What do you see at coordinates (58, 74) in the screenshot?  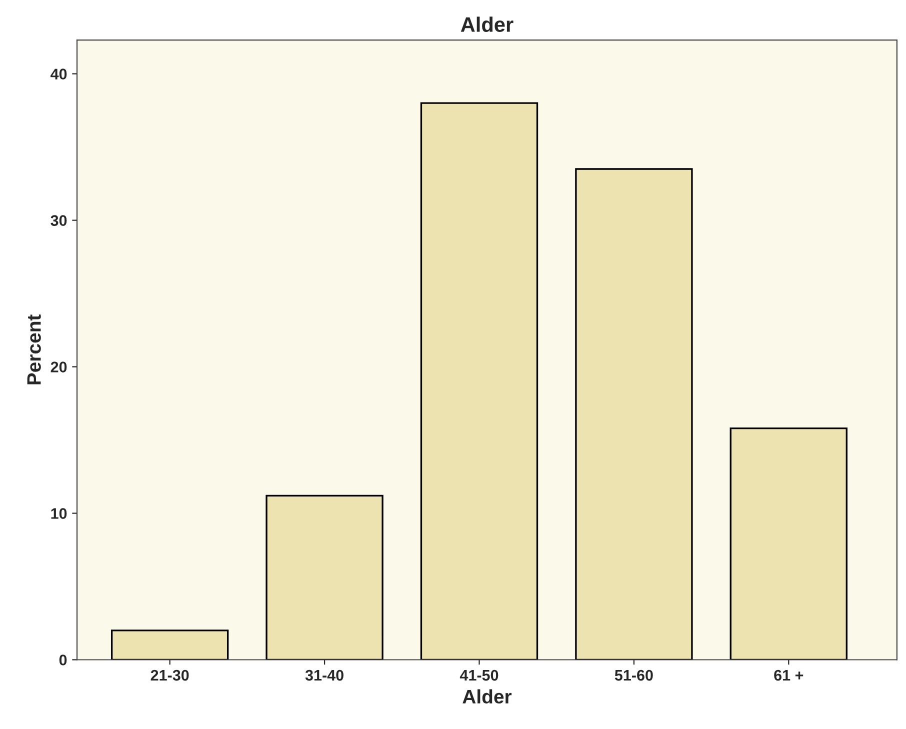 I see `y-tick-label: 40` at bounding box center [58, 74].